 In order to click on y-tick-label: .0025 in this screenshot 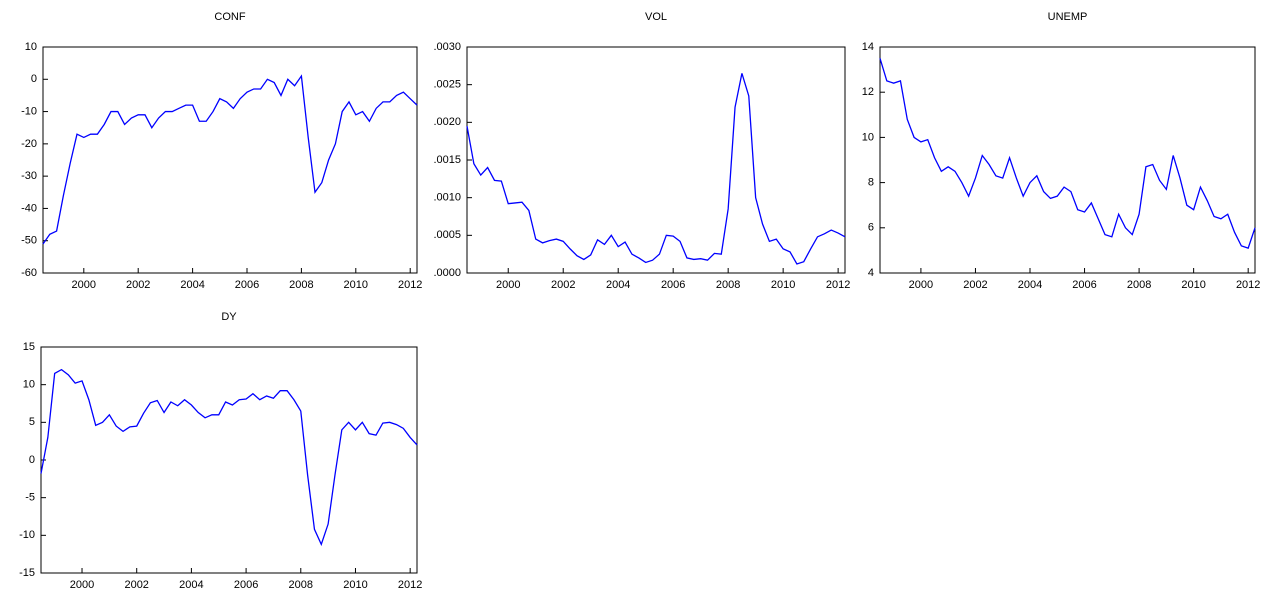, I will do `click(447, 85)`.